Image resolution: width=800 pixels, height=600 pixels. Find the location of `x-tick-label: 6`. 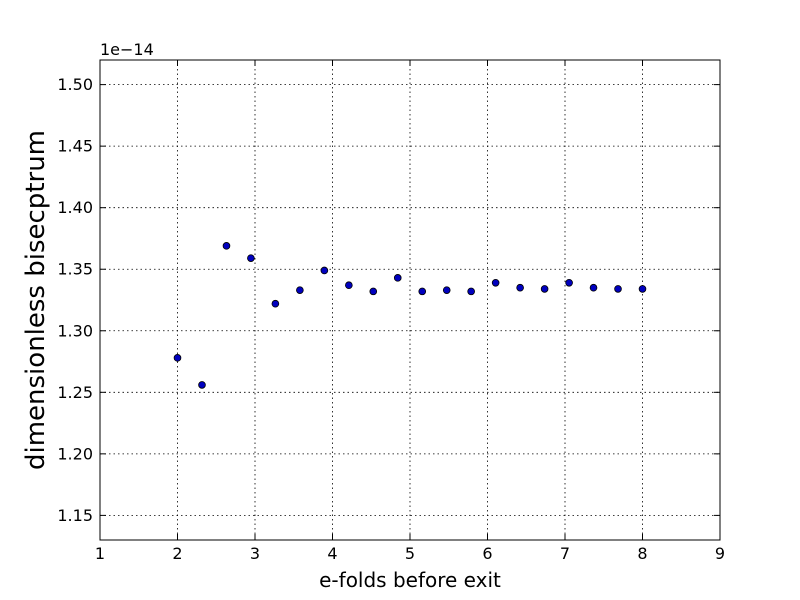

x-tick-label: 6 is located at coordinates (487, 553).